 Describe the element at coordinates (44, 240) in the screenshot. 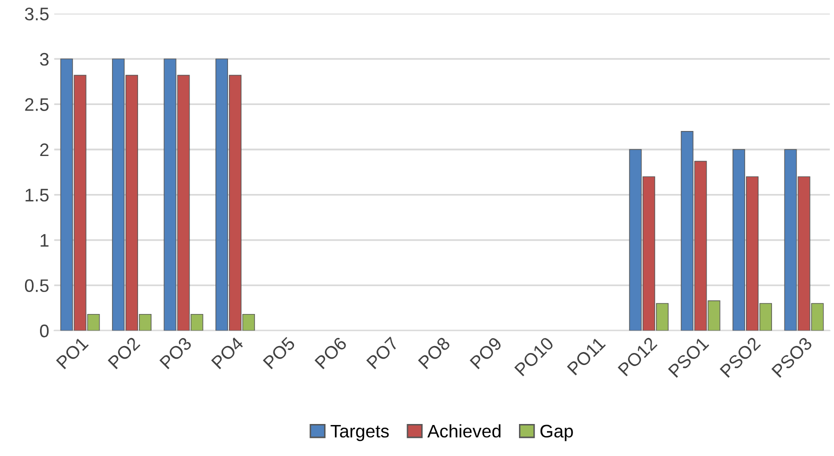

I see `y-tick-label: 1` at that location.